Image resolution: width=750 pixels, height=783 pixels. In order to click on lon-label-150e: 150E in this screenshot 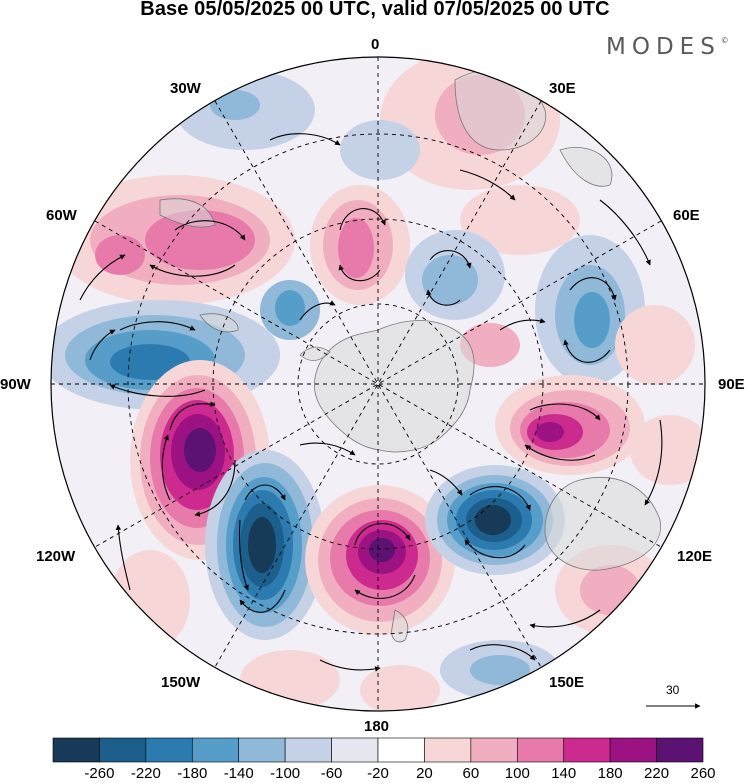, I will do `click(567, 682)`.